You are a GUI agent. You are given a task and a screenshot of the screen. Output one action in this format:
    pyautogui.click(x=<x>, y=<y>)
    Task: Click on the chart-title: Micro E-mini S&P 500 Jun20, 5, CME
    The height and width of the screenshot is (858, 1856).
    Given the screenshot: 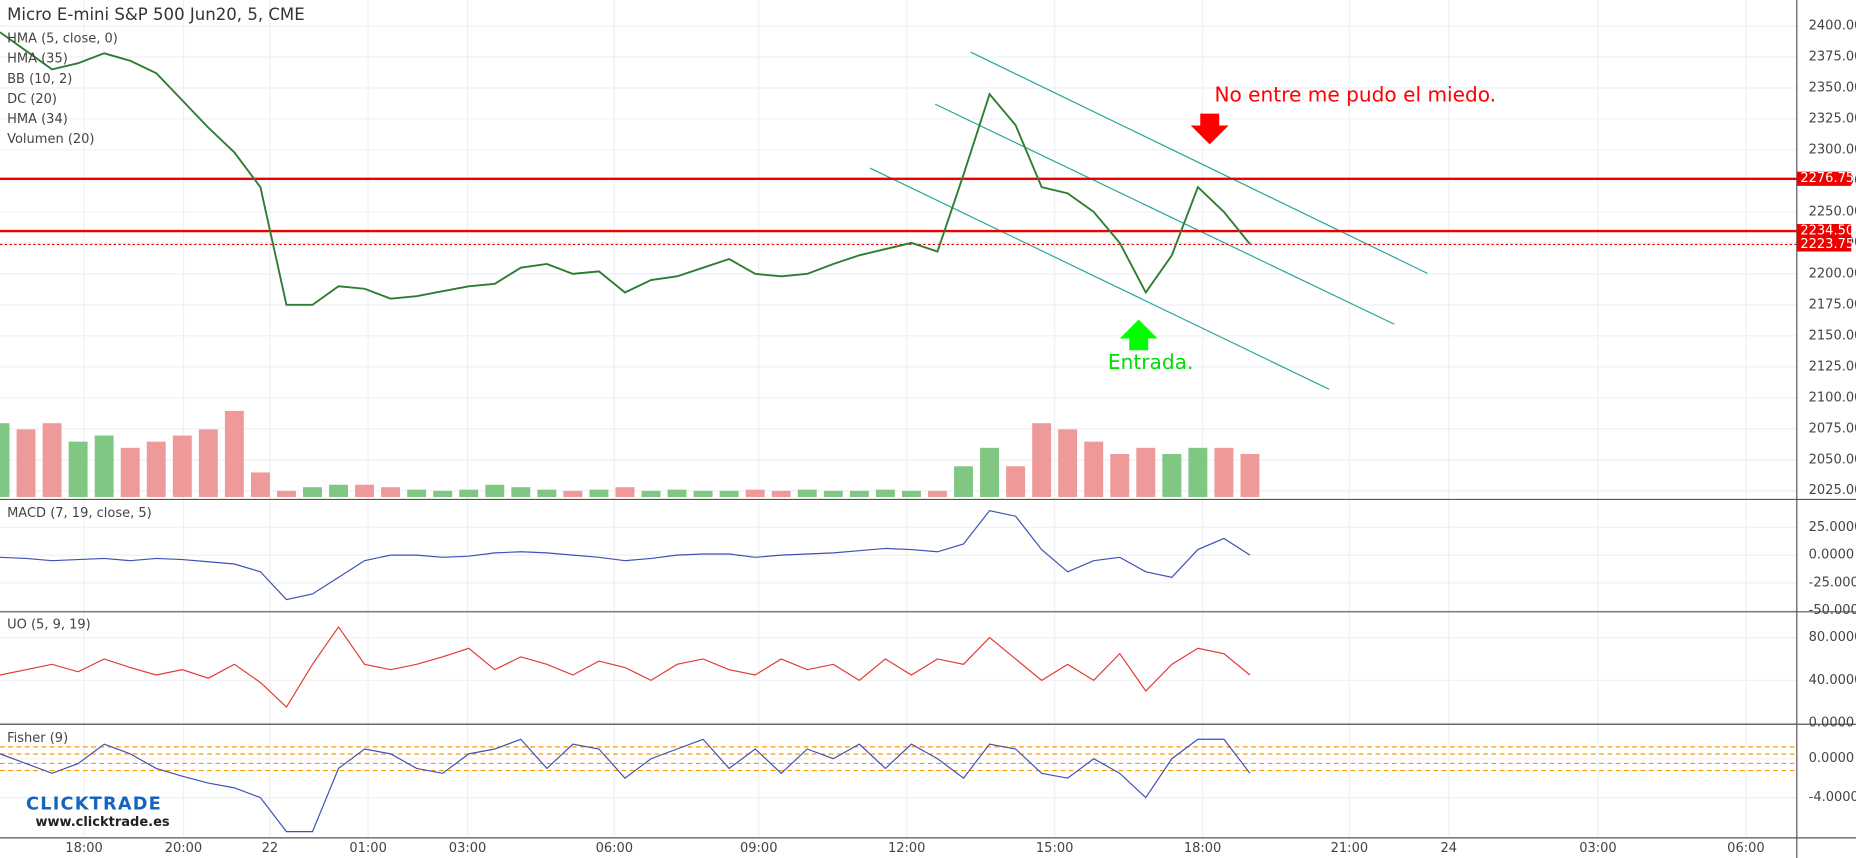 What is the action you would take?
    pyautogui.click(x=156, y=14)
    